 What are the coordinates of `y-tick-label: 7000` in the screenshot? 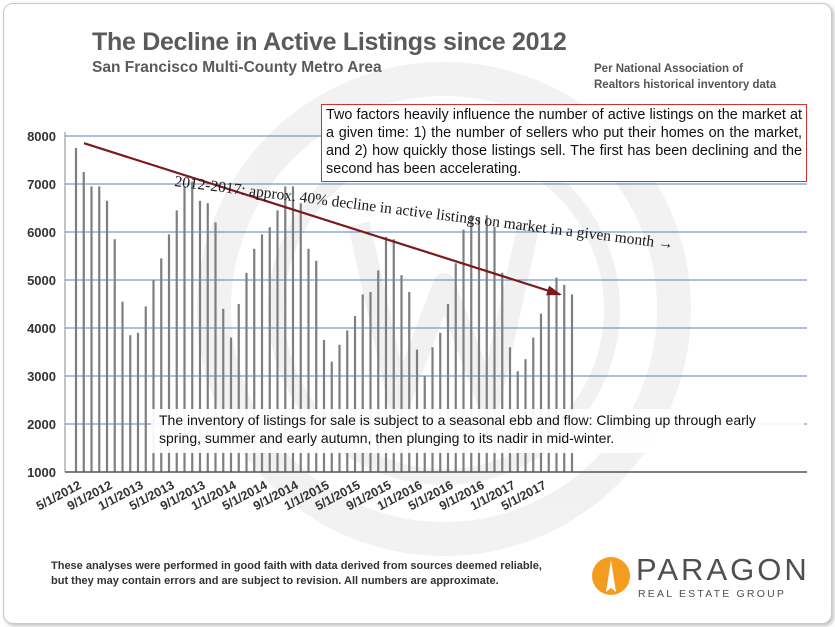 It's located at (41, 184).